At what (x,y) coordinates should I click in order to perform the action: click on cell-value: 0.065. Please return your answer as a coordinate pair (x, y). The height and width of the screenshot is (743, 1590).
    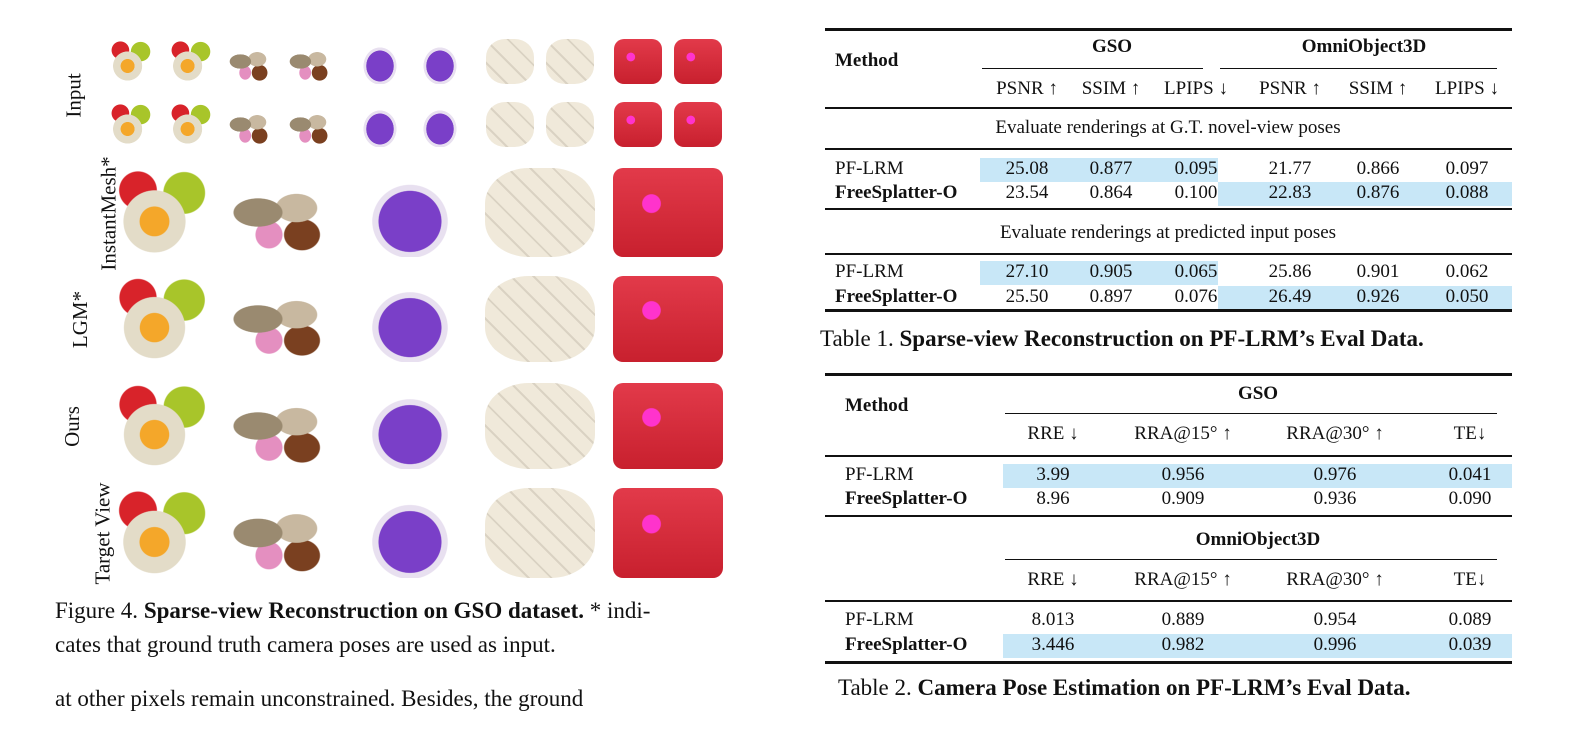
    Looking at the image, I should click on (1196, 271).